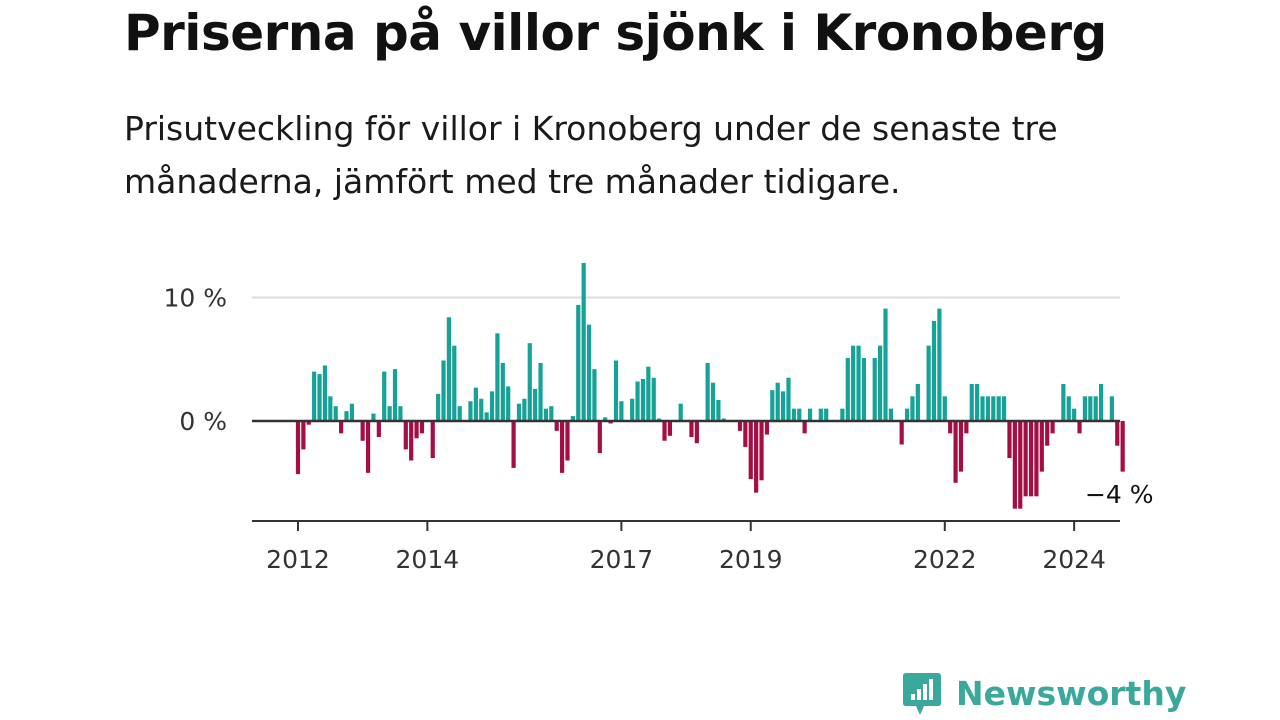  Describe the element at coordinates (1119, 494) in the screenshot. I see `latest-value-annotation: −4 %` at that location.